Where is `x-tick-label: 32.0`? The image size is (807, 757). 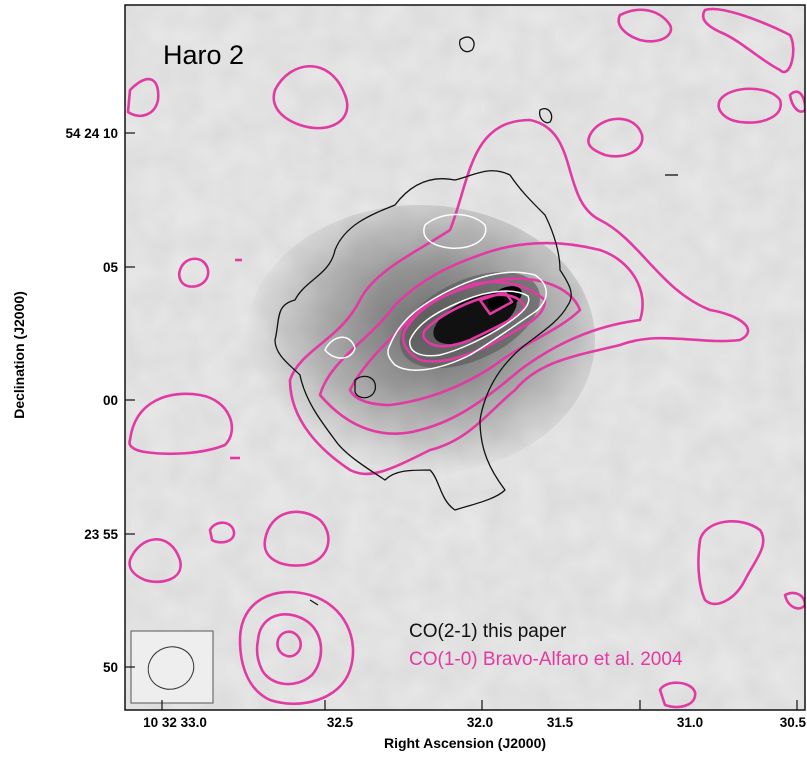
x-tick-label: 32.0 is located at coordinates (480, 722).